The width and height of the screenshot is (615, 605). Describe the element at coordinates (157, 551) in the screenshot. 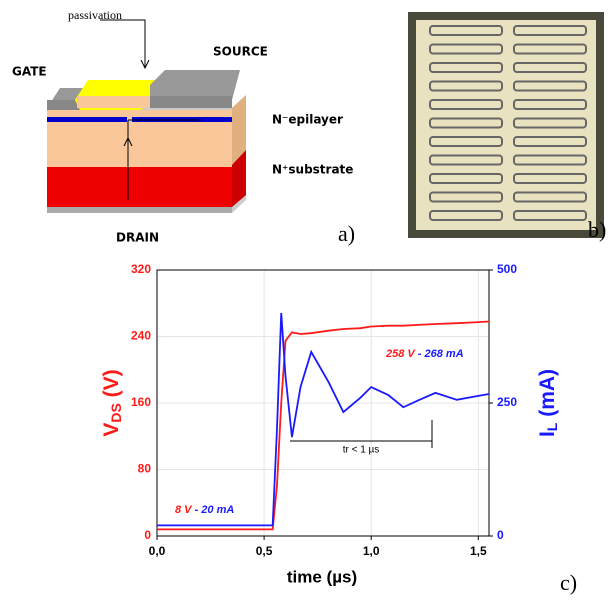

I see `x-tick-label: 0,0` at that location.